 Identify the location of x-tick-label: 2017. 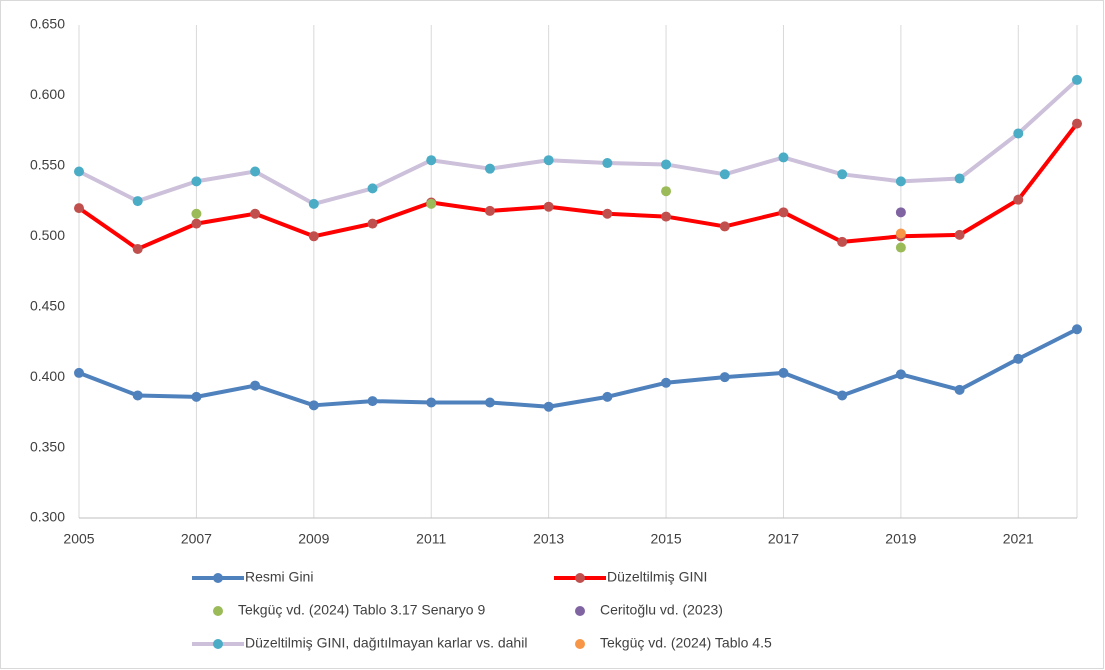
(783, 539).